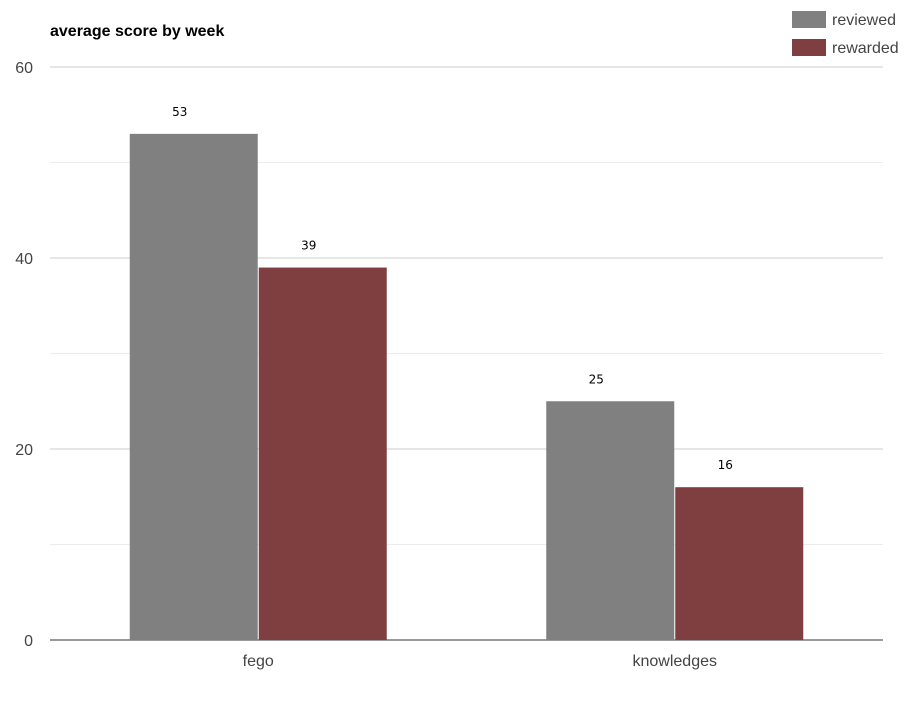 This screenshot has height=701, width=917. What do you see at coordinates (725, 465) in the screenshot?
I see `data-label: 16` at bounding box center [725, 465].